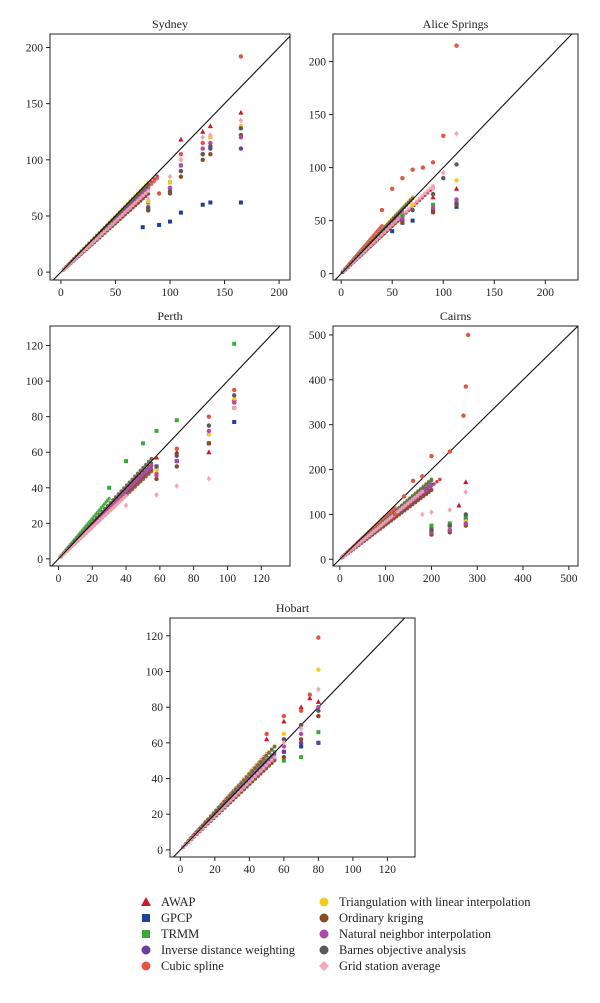 Image resolution: width=600 pixels, height=1003 pixels. Describe the element at coordinates (40, 273) in the screenshot. I see `y-tick-label: 0` at that location.